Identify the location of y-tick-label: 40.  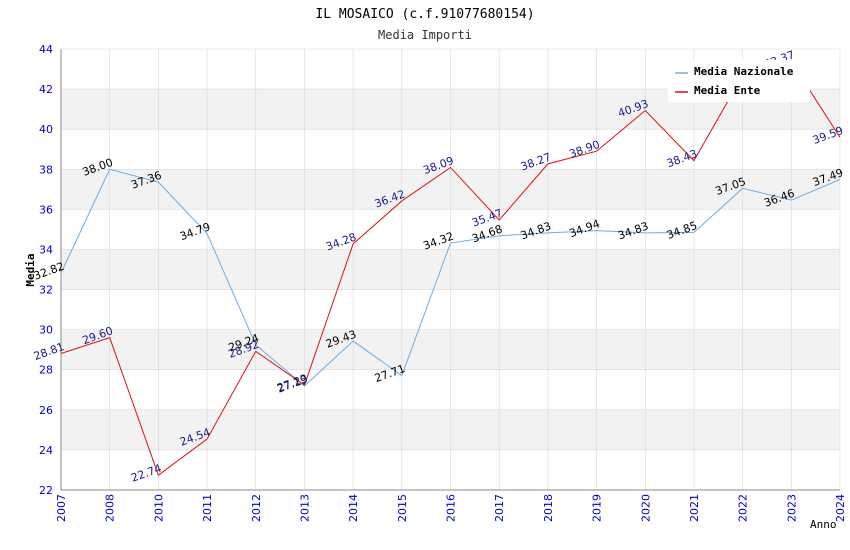
(46, 129).